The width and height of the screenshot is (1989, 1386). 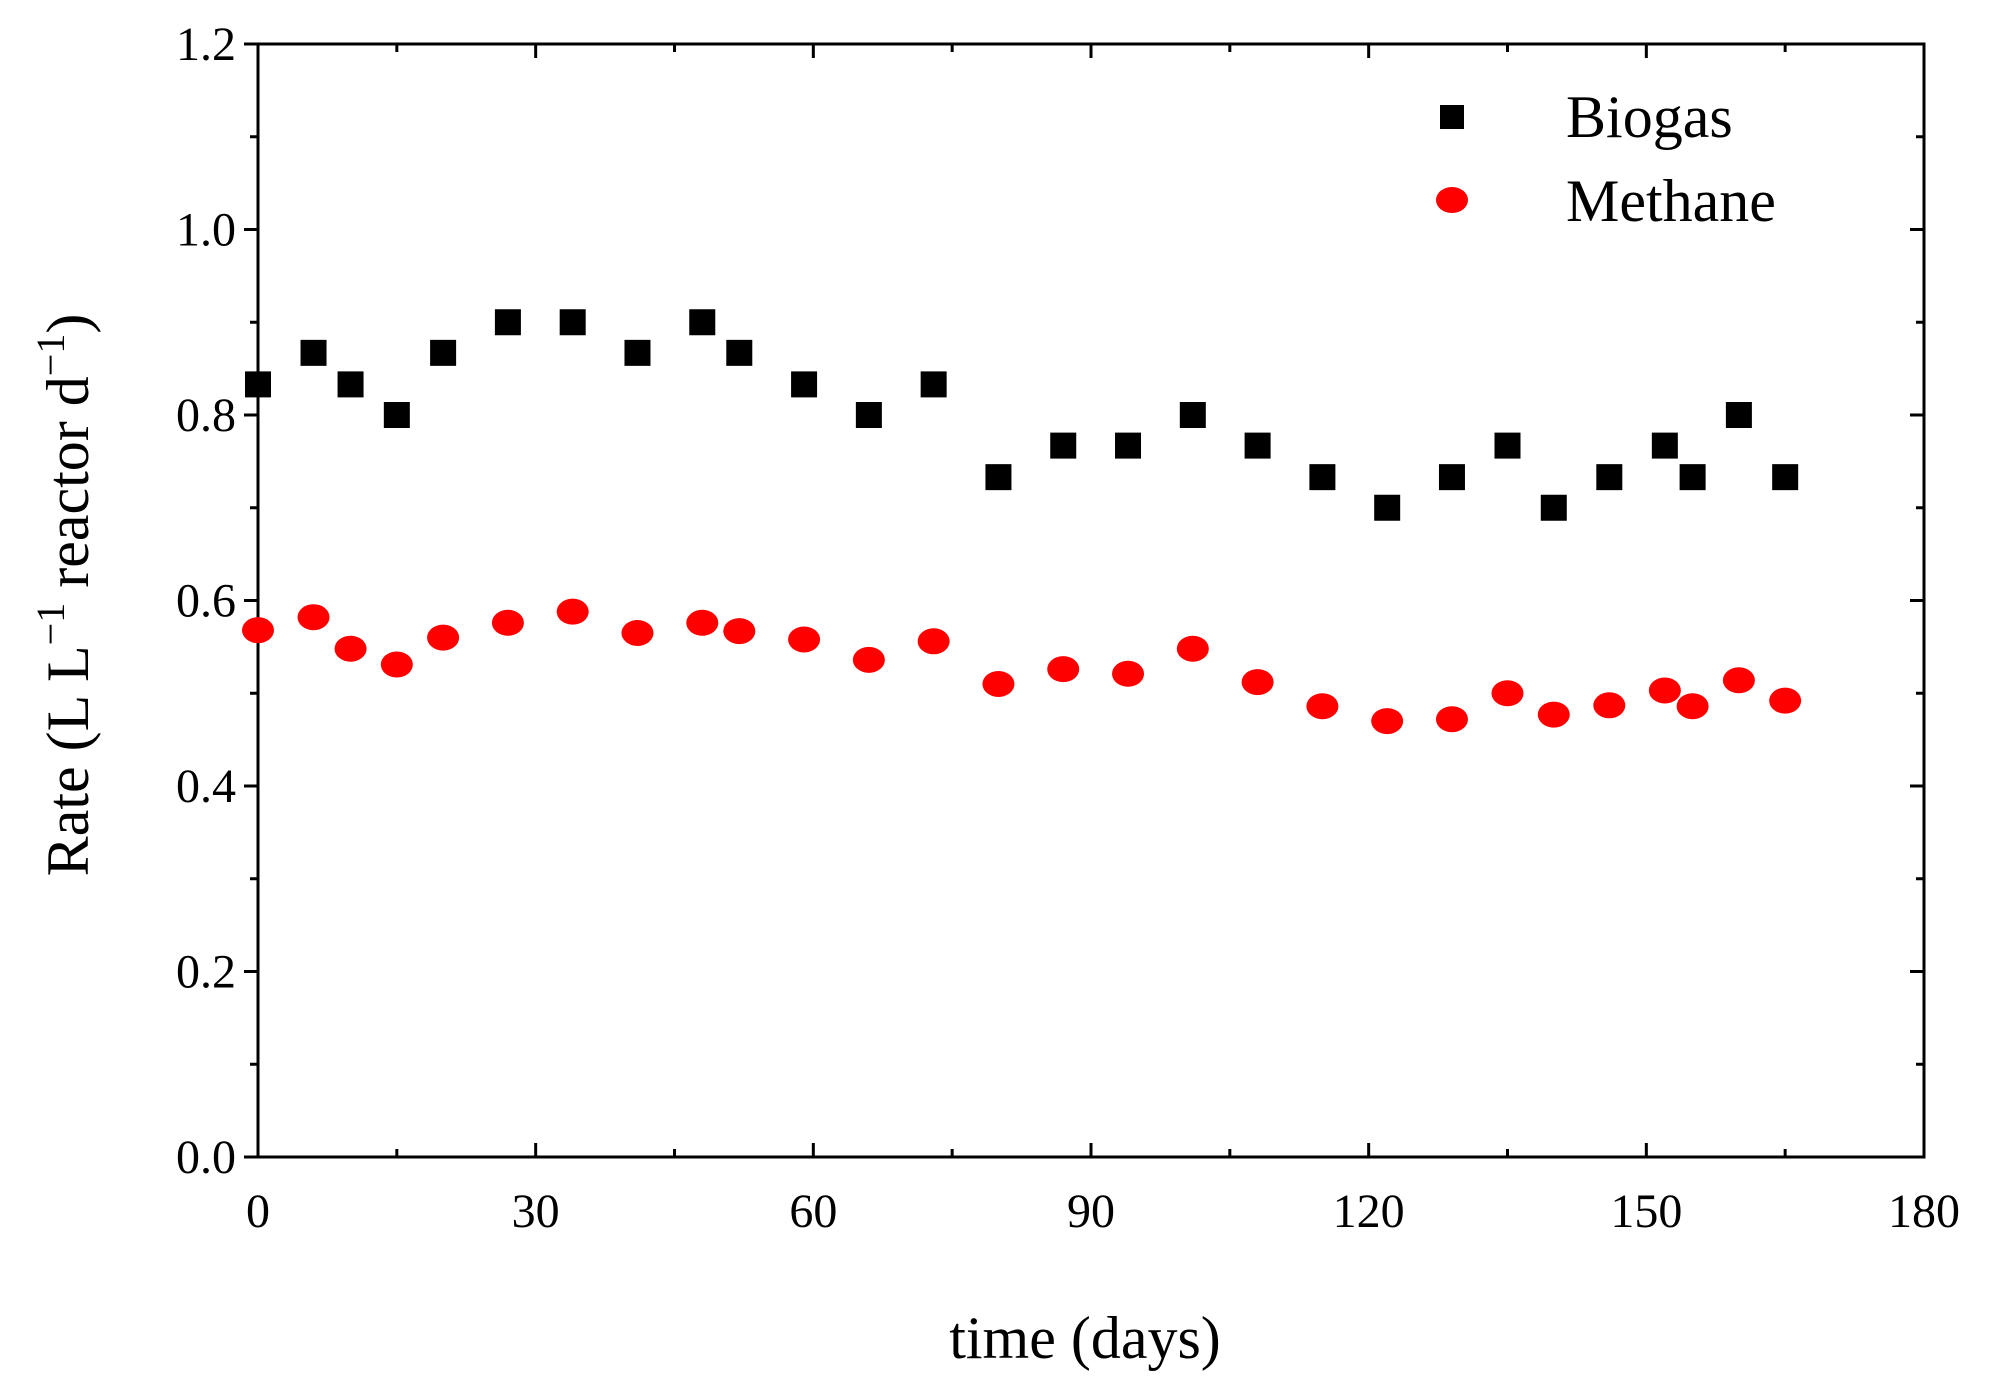 I want to click on x-tick-label: 90, so click(x=1091, y=1211).